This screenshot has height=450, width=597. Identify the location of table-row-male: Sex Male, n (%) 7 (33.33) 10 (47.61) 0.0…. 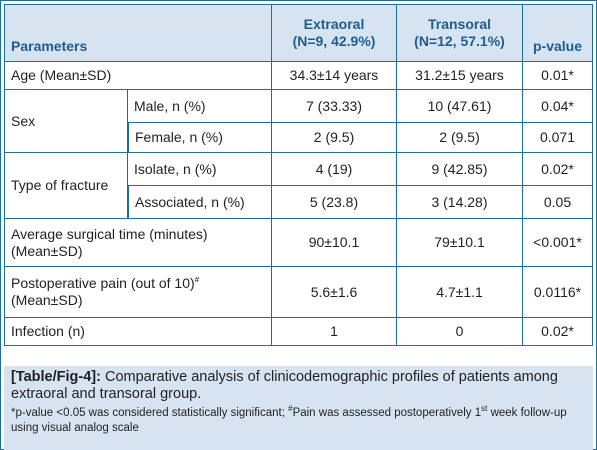
(298, 121).